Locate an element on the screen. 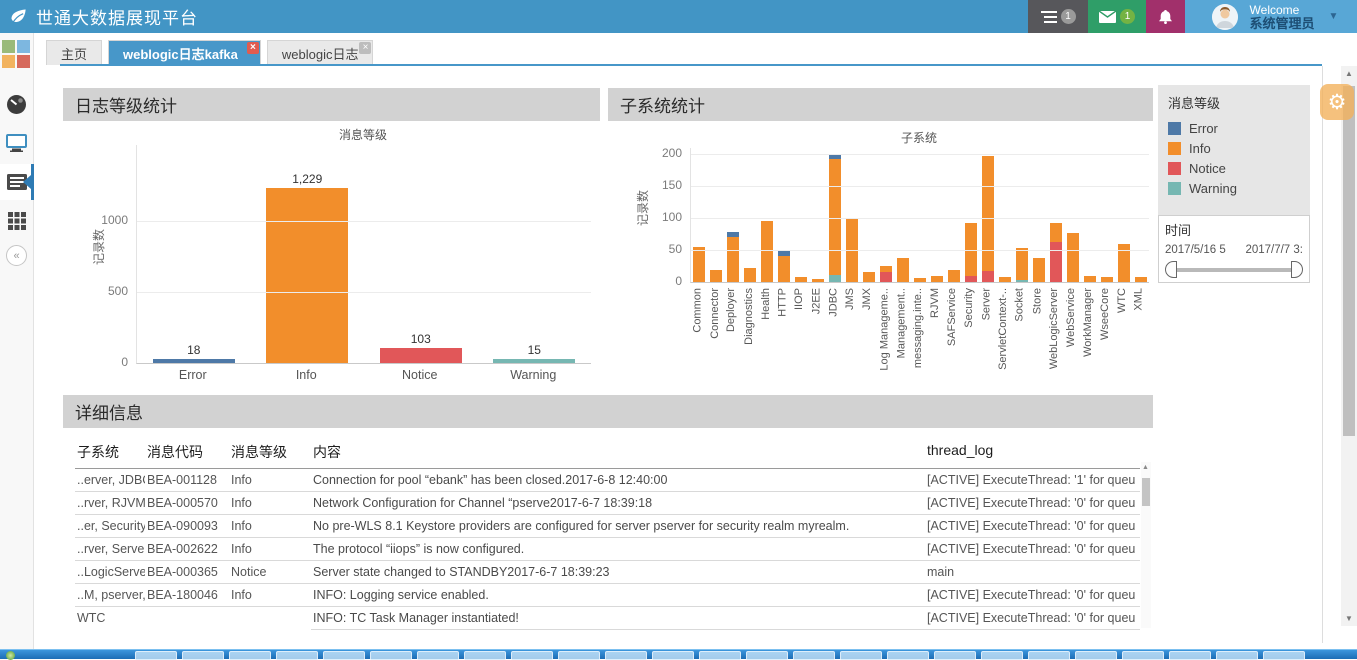 Image resolution: width=1357 pixels, height=660 pixels. legend-item-Info: Info is located at coordinates (1239, 148).